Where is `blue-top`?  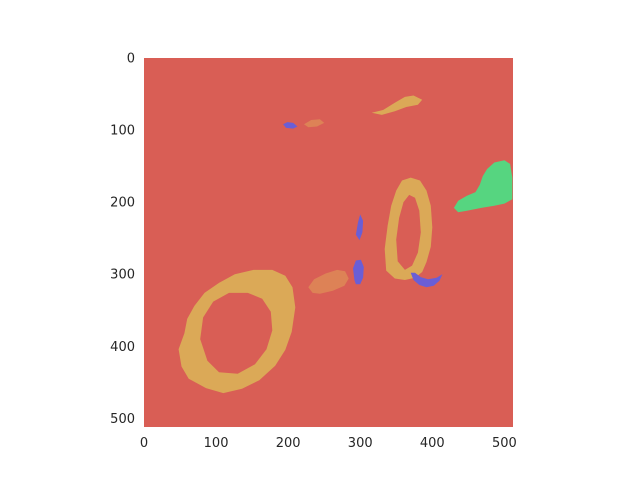 blue-top is located at coordinates (290, 125).